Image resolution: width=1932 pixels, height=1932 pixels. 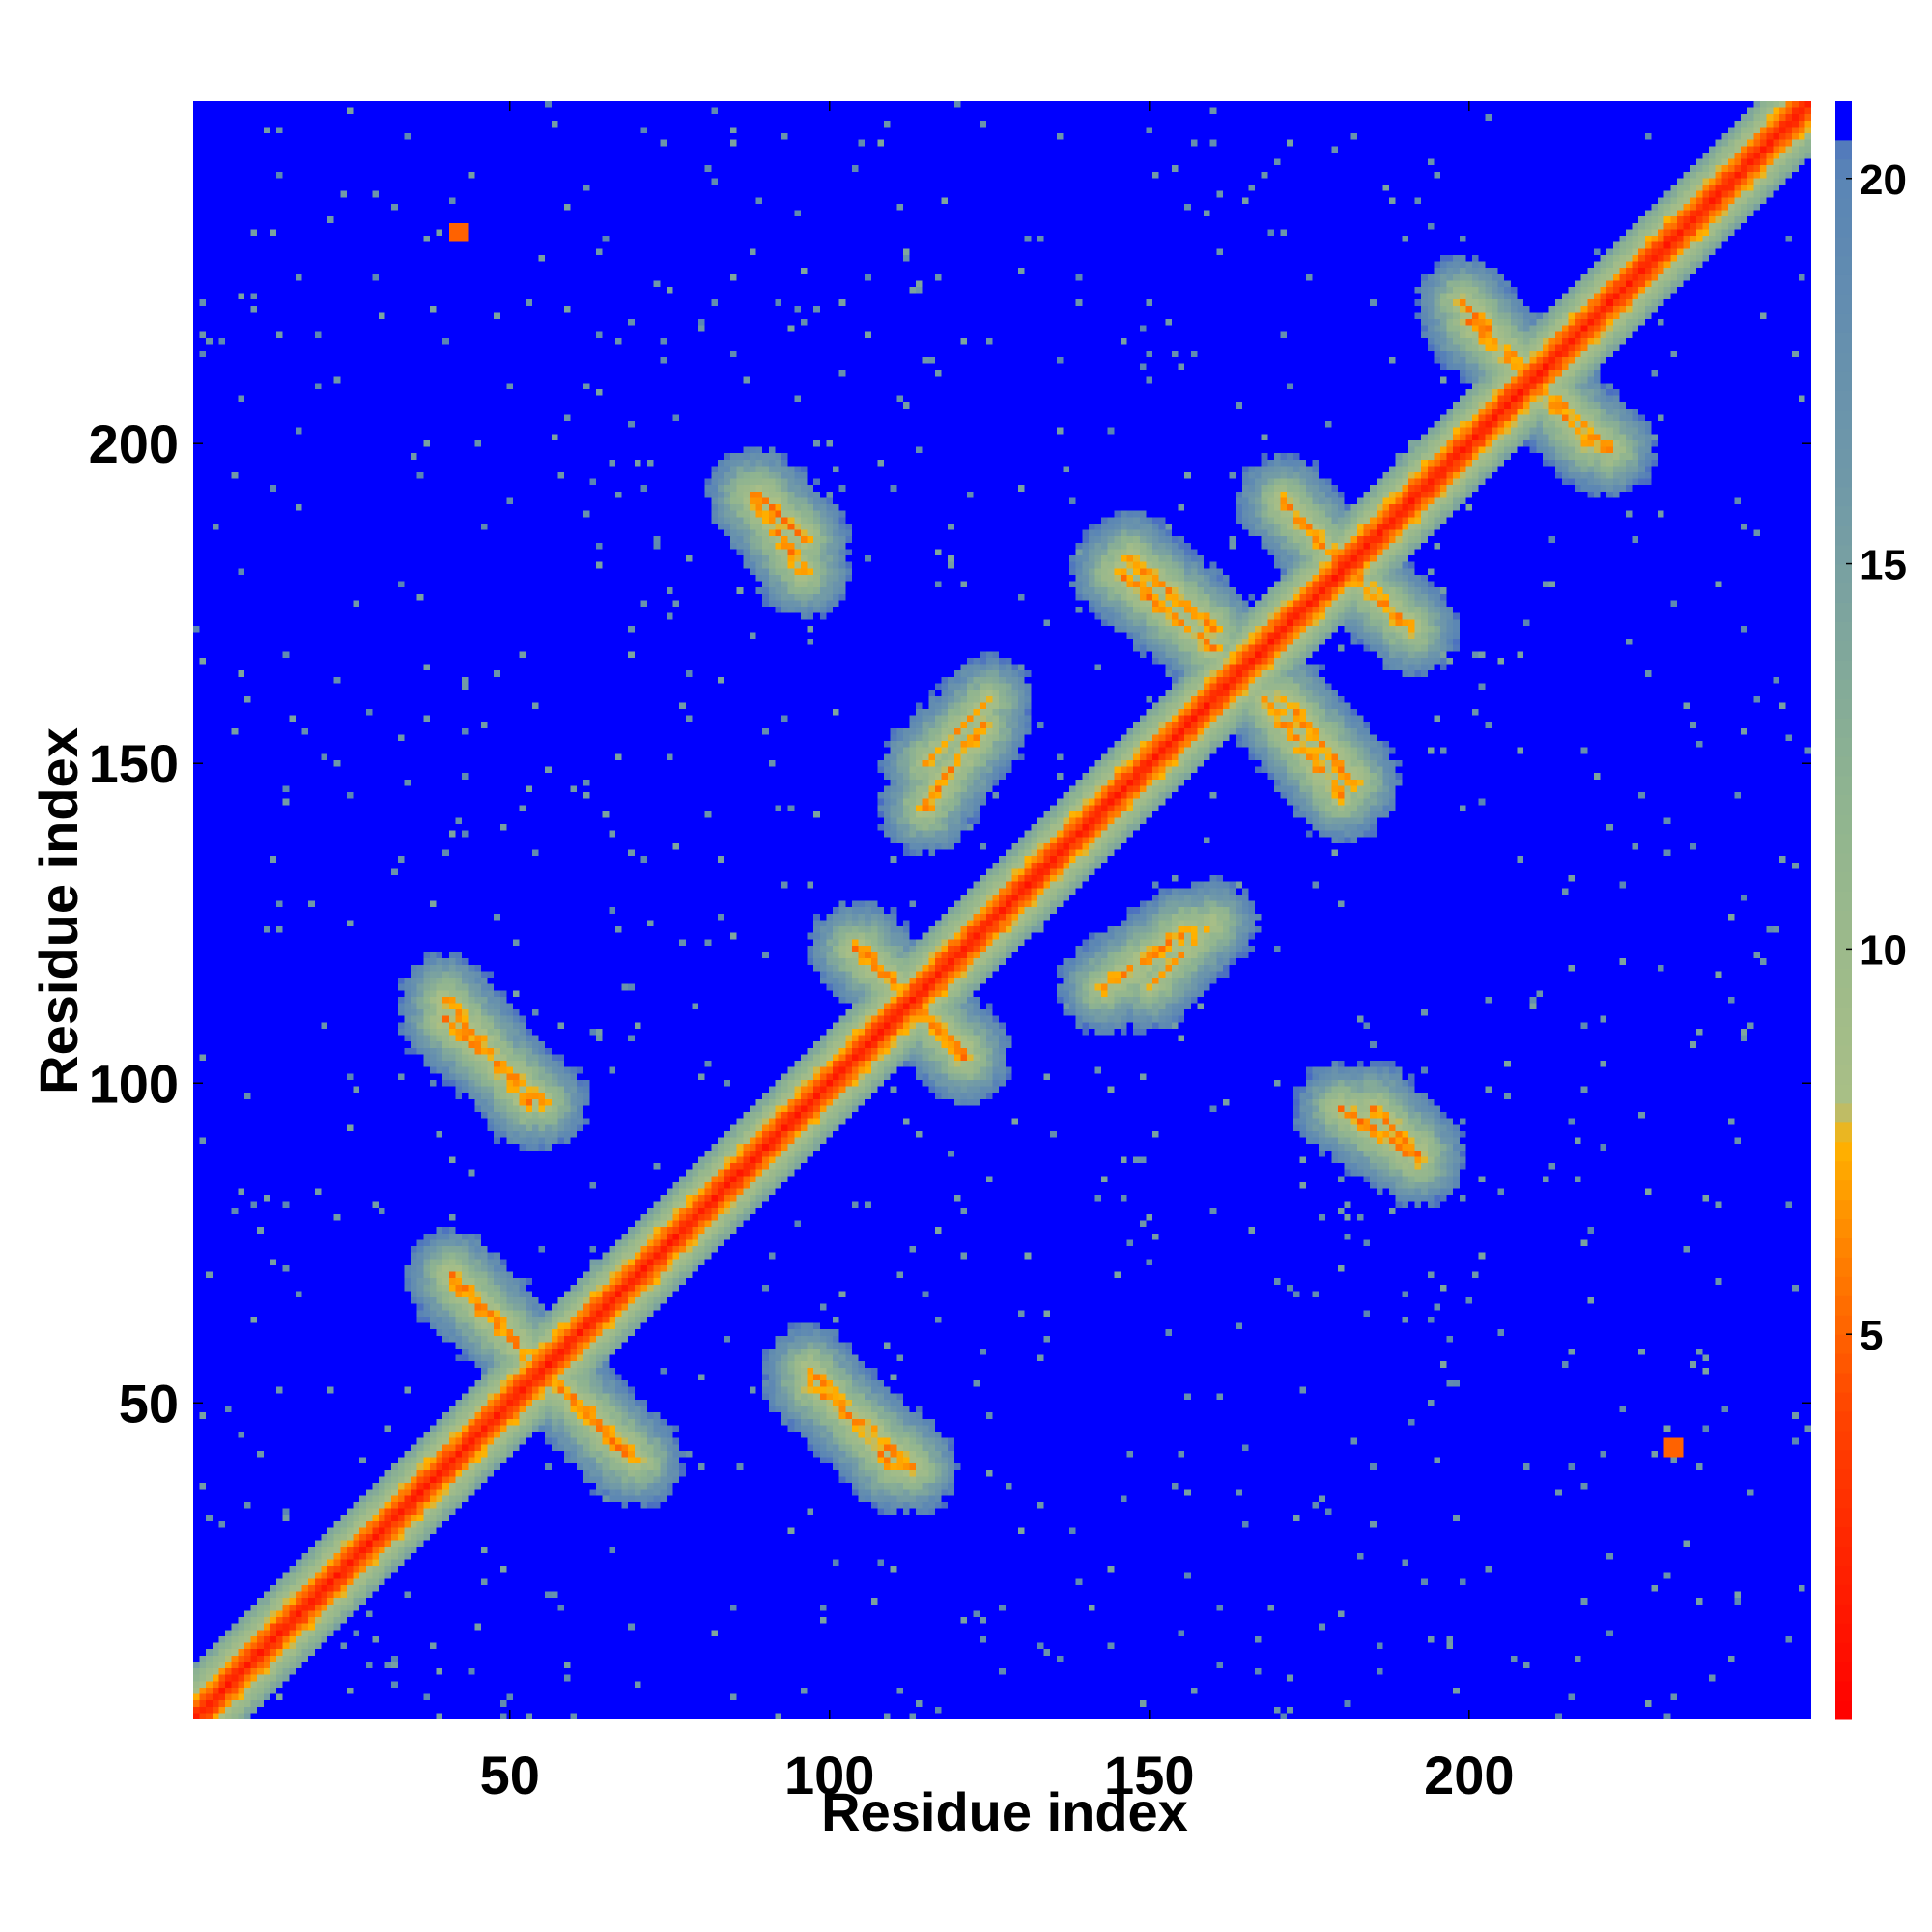 What do you see at coordinates (1871, 1335) in the screenshot?
I see `colorbar-tick-label: 5` at bounding box center [1871, 1335].